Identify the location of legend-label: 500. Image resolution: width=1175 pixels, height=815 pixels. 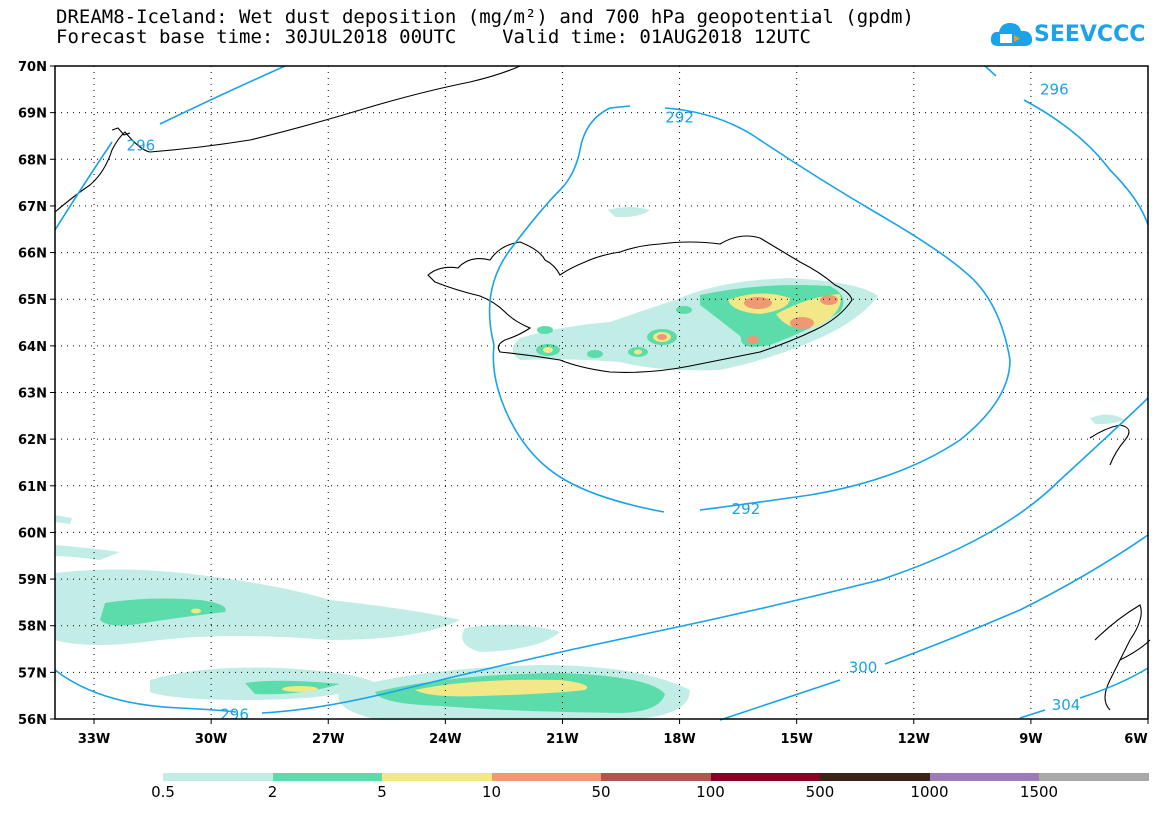
(820, 792).